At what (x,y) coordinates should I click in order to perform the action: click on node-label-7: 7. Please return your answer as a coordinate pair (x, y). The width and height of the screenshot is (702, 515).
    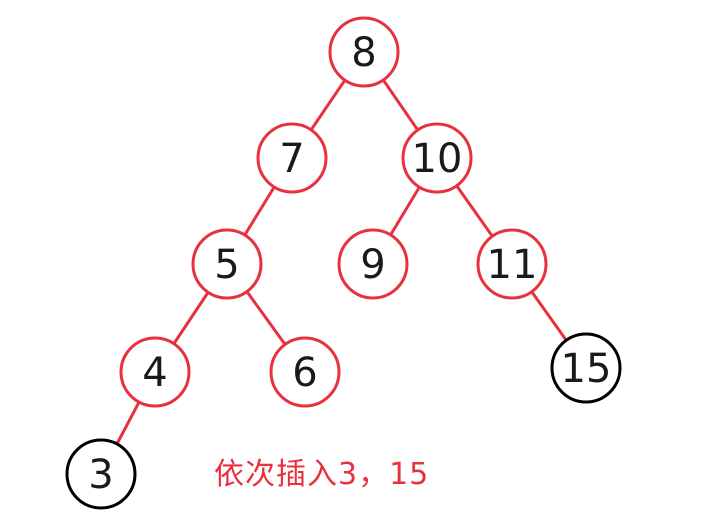
    Looking at the image, I should click on (291, 159).